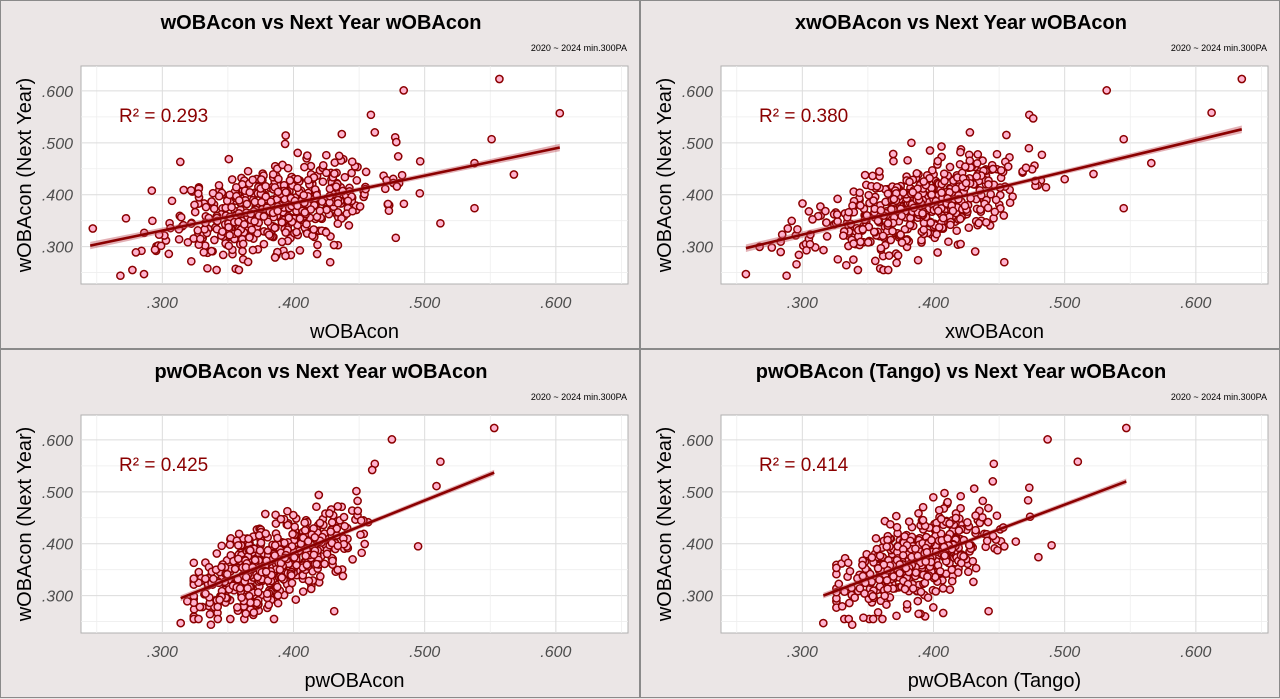 The image size is (1280, 699). I want to click on chart-title: xwOBAcon vs Next Year wOBAcon, so click(961, 23).